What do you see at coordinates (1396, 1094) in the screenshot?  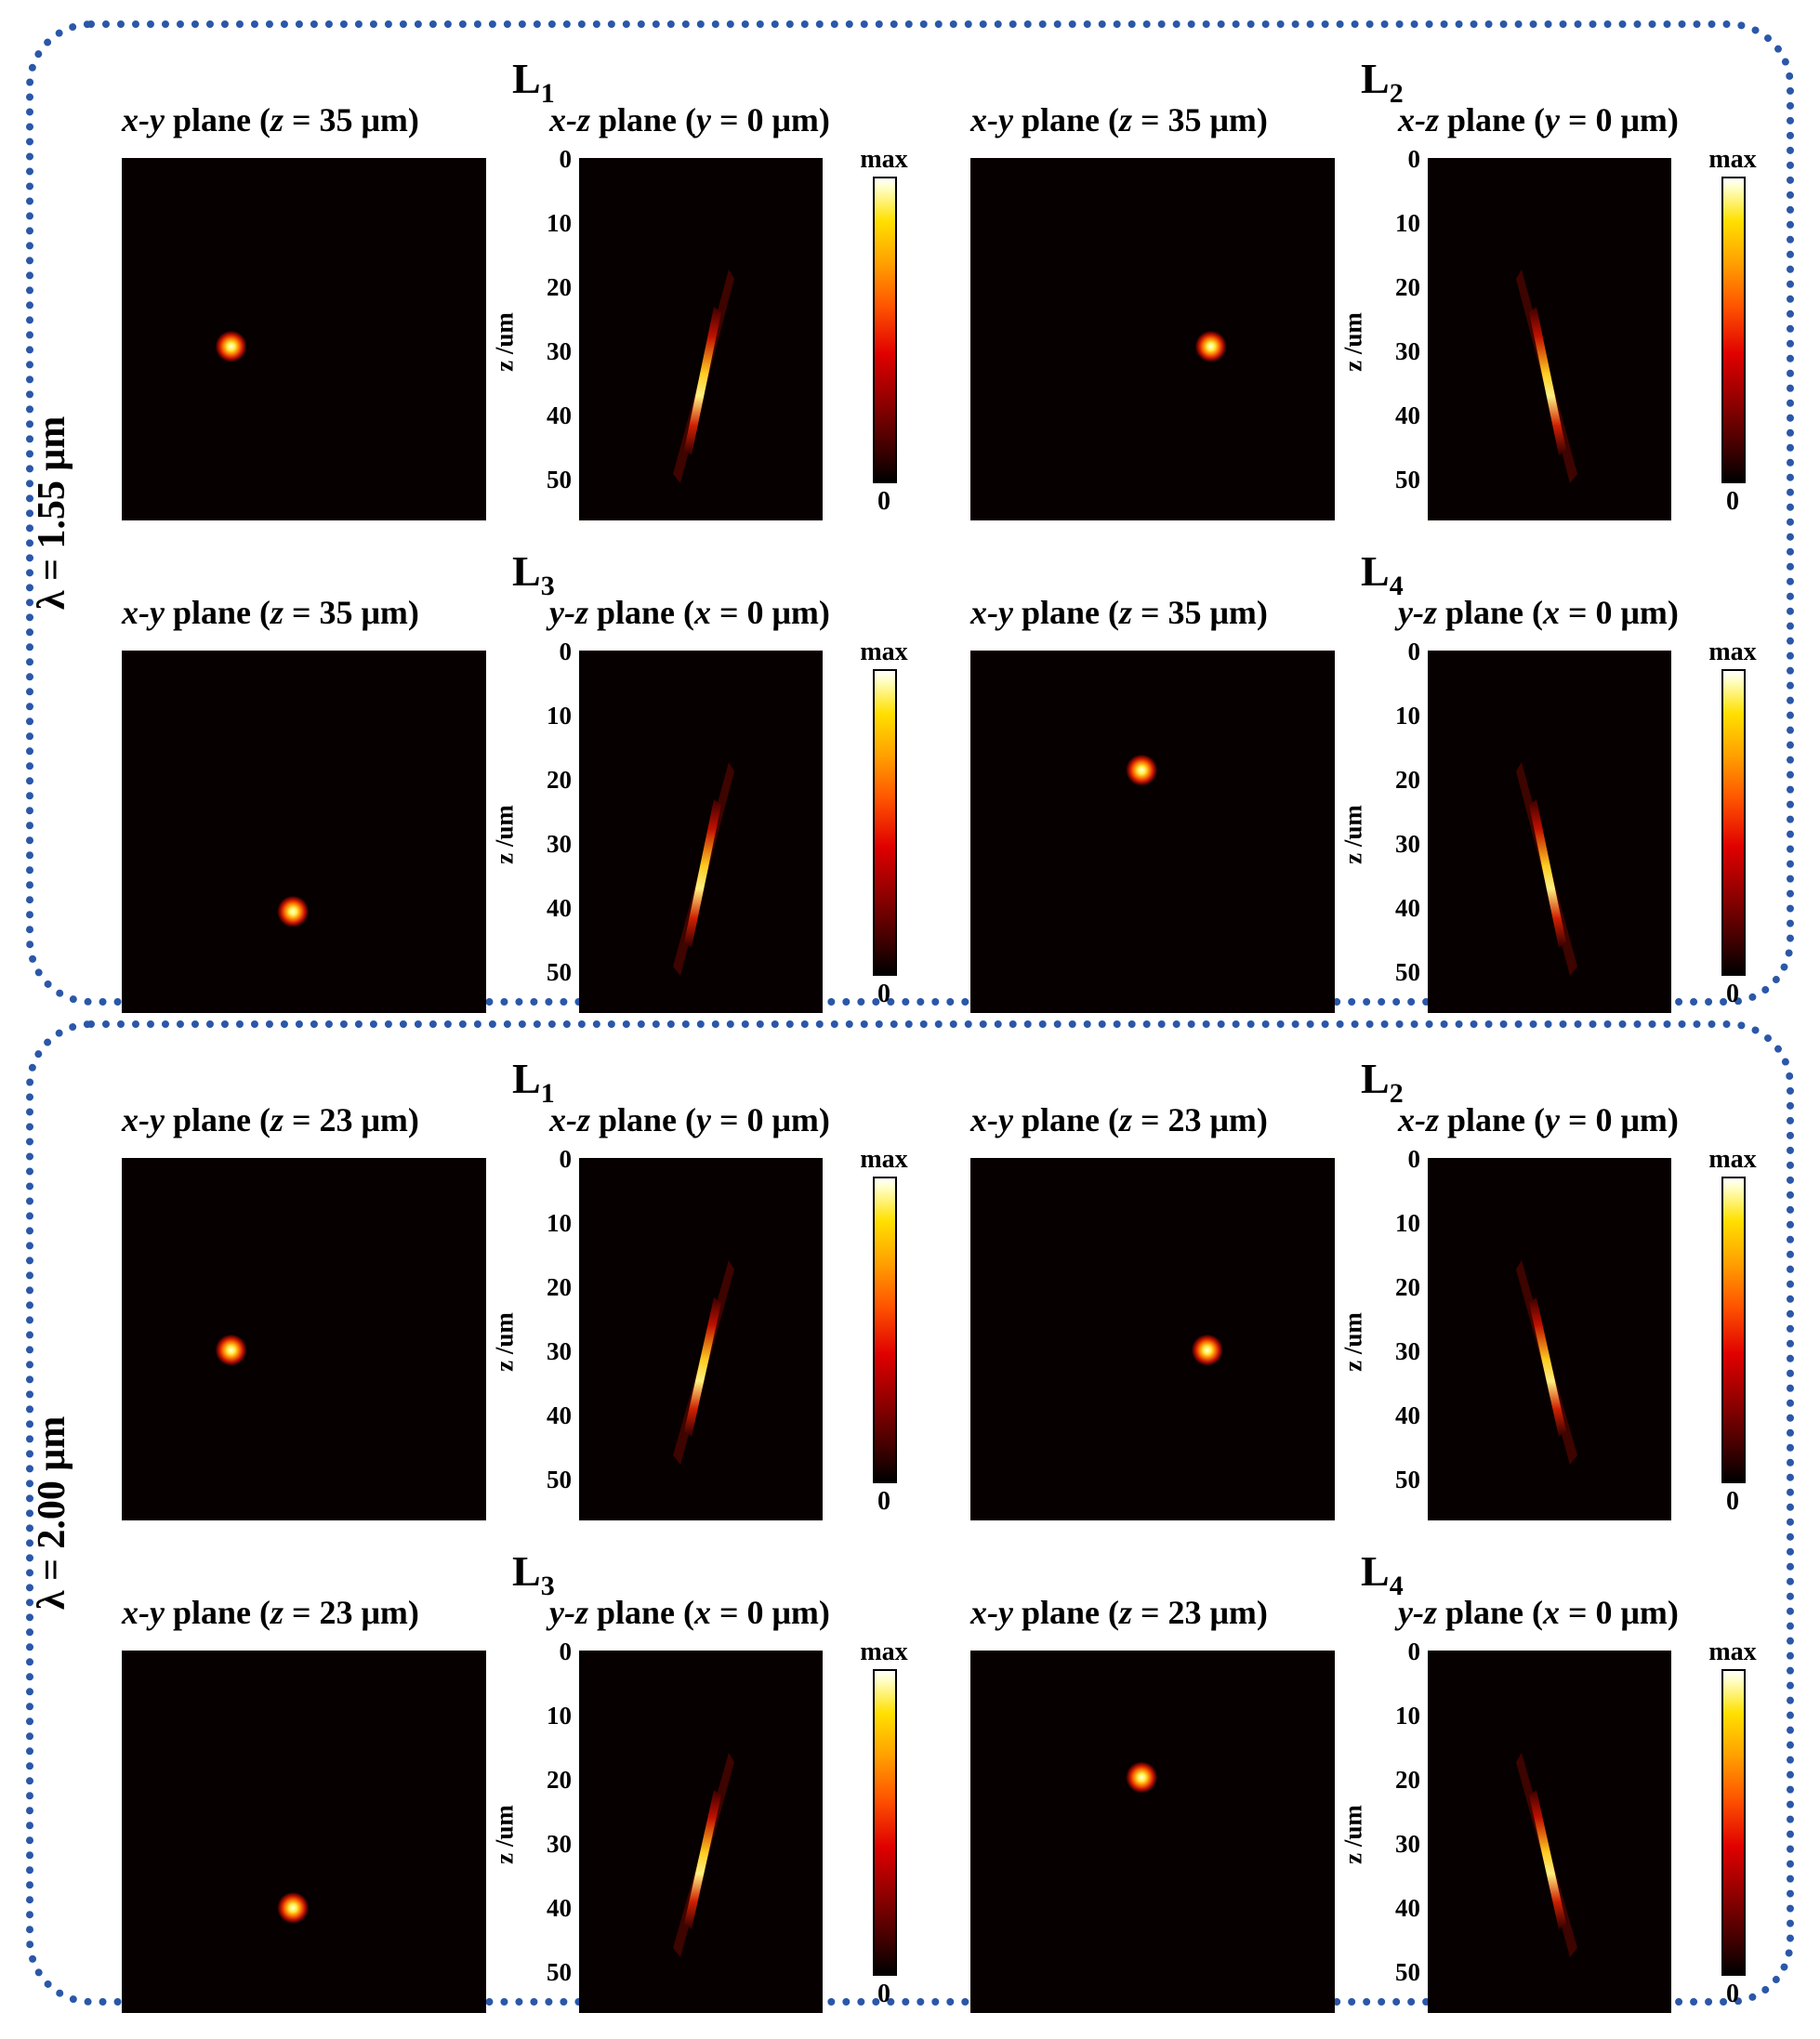 I see `lens-index: 2` at bounding box center [1396, 1094].